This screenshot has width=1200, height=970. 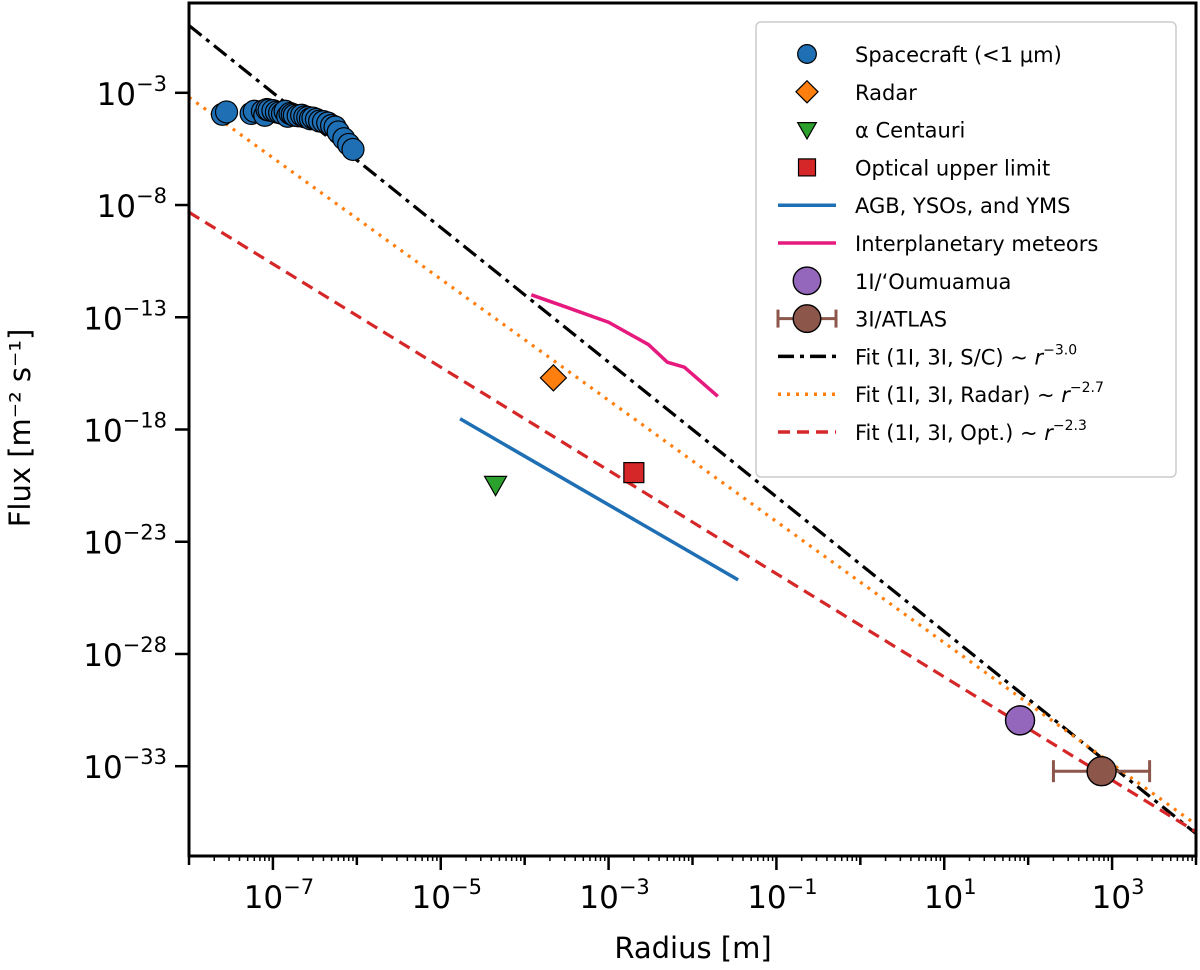 I want to click on legend-label: Radar, so click(x=886, y=93).